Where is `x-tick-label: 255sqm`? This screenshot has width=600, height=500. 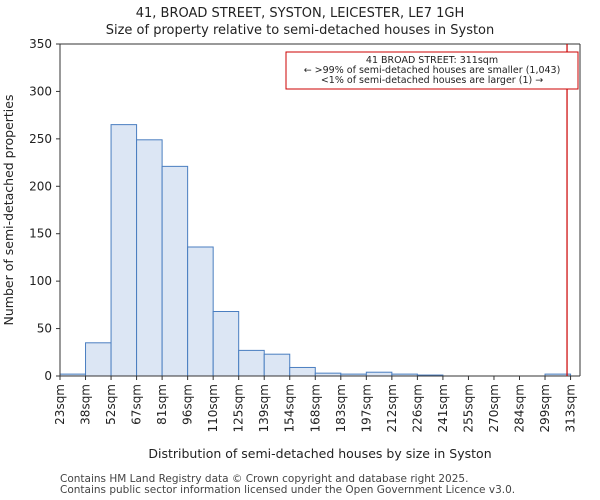 x-tick-label: 255sqm is located at coordinates (468, 408).